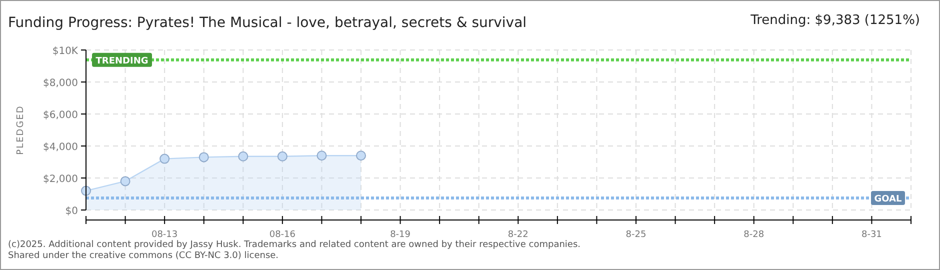 This screenshot has width=940, height=270. Describe the element at coordinates (143, 256) in the screenshot. I see `text: Shared under the creative commons (CC BY-NC 3.0) license.` at that location.